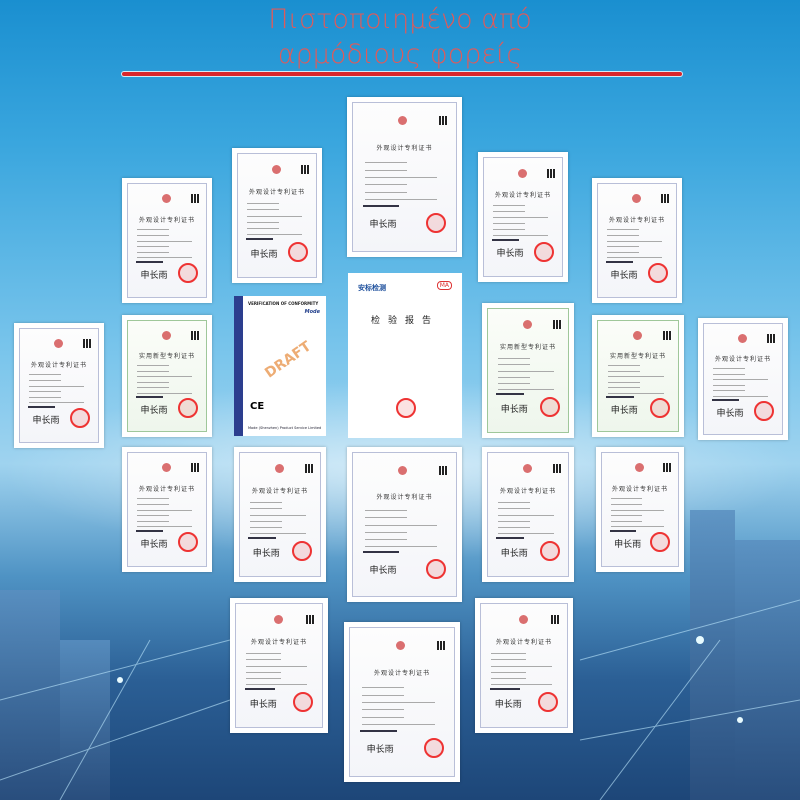 Image resolution: width=800 pixels, height=800 pixels. Describe the element at coordinates (288, 360) in the screenshot. I see `draft-watermark: DRAFT` at that location.